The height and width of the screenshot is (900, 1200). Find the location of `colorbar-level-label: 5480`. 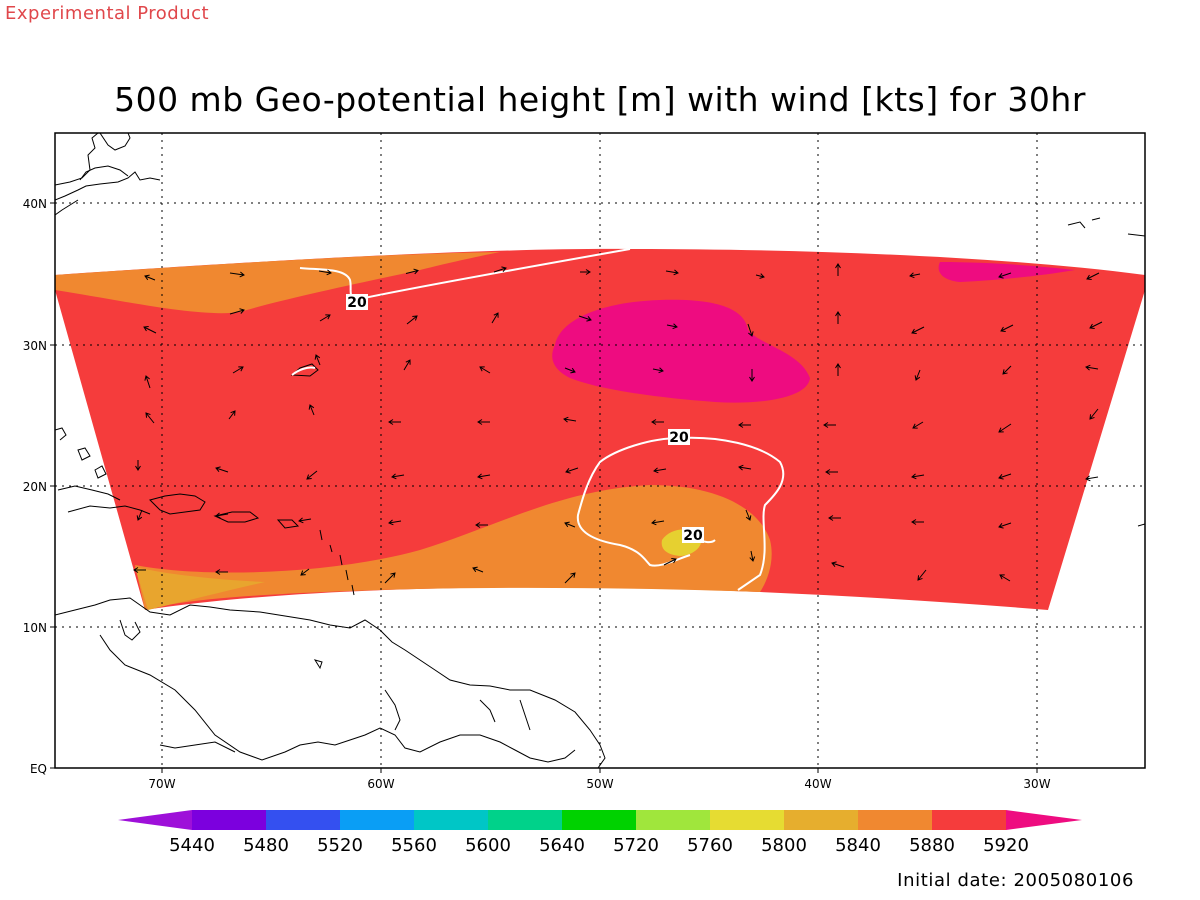

colorbar-level-label: 5480 is located at coordinates (266, 845).